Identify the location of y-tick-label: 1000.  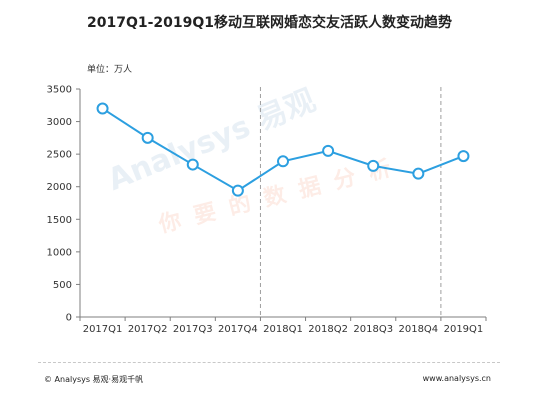
(59, 252).